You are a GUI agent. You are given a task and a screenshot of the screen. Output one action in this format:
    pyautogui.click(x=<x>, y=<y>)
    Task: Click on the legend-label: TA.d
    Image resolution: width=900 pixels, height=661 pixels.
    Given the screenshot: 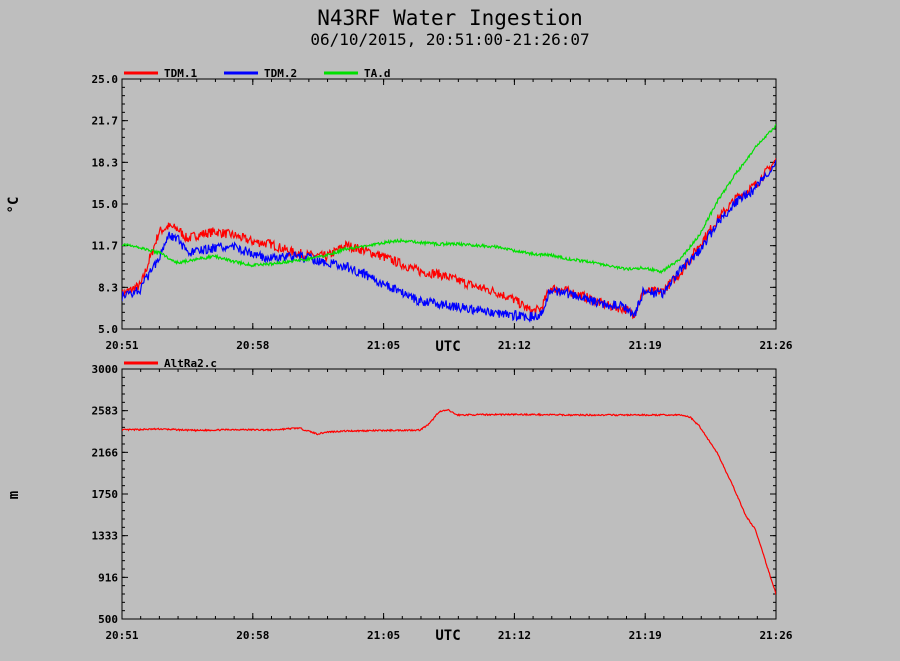 What is the action you would take?
    pyautogui.click(x=377, y=73)
    